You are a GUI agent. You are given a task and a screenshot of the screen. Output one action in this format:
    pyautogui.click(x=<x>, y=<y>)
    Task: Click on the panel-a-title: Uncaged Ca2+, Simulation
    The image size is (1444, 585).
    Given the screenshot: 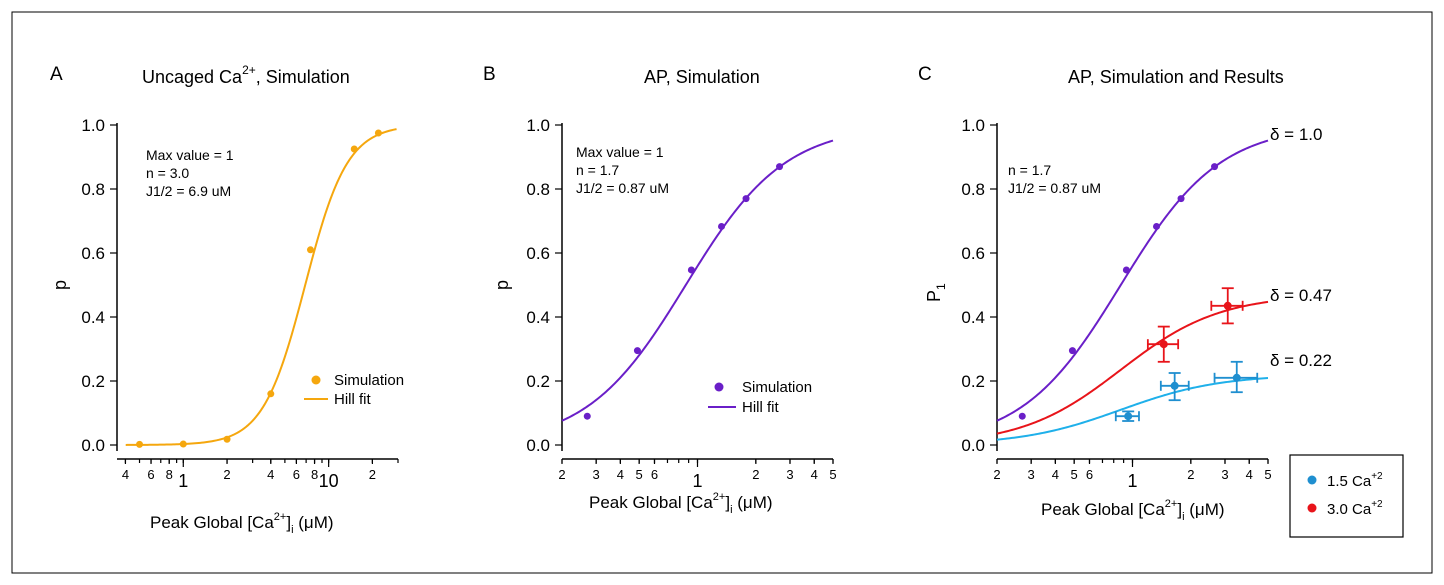 What is the action you would take?
    pyautogui.click(x=246, y=75)
    